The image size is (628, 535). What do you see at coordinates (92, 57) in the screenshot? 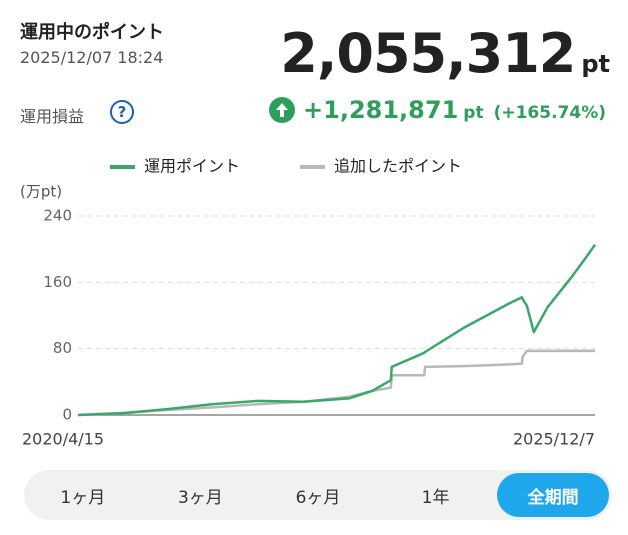
I see `timestamp: 2025/12/07 18:24` at bounding box center [92, 57].